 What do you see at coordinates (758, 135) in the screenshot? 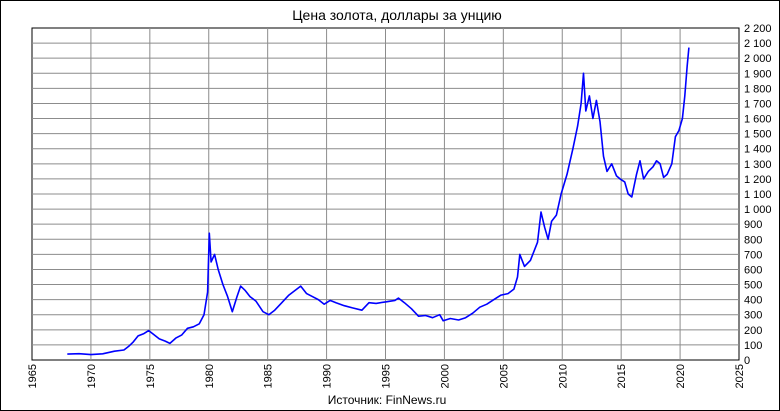
I see `y-tick-label: 1 500` at bounding box center [758, 135].